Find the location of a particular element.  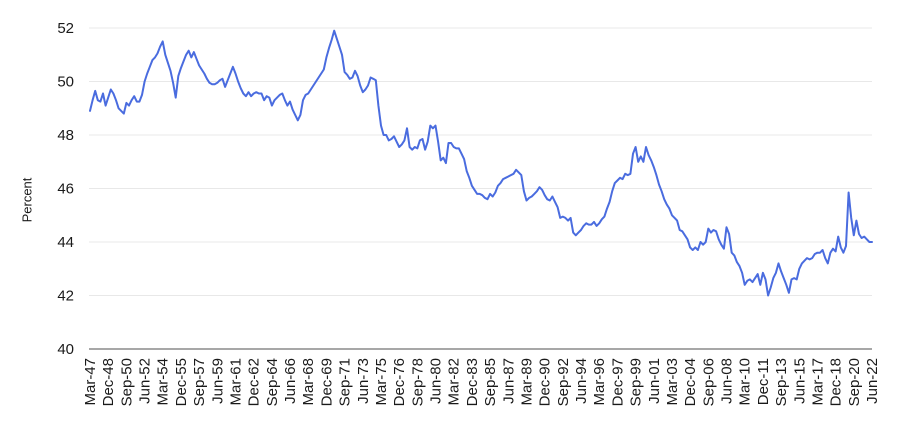

x-tick-label: Mar-61 is located at coordinates (235, 382).